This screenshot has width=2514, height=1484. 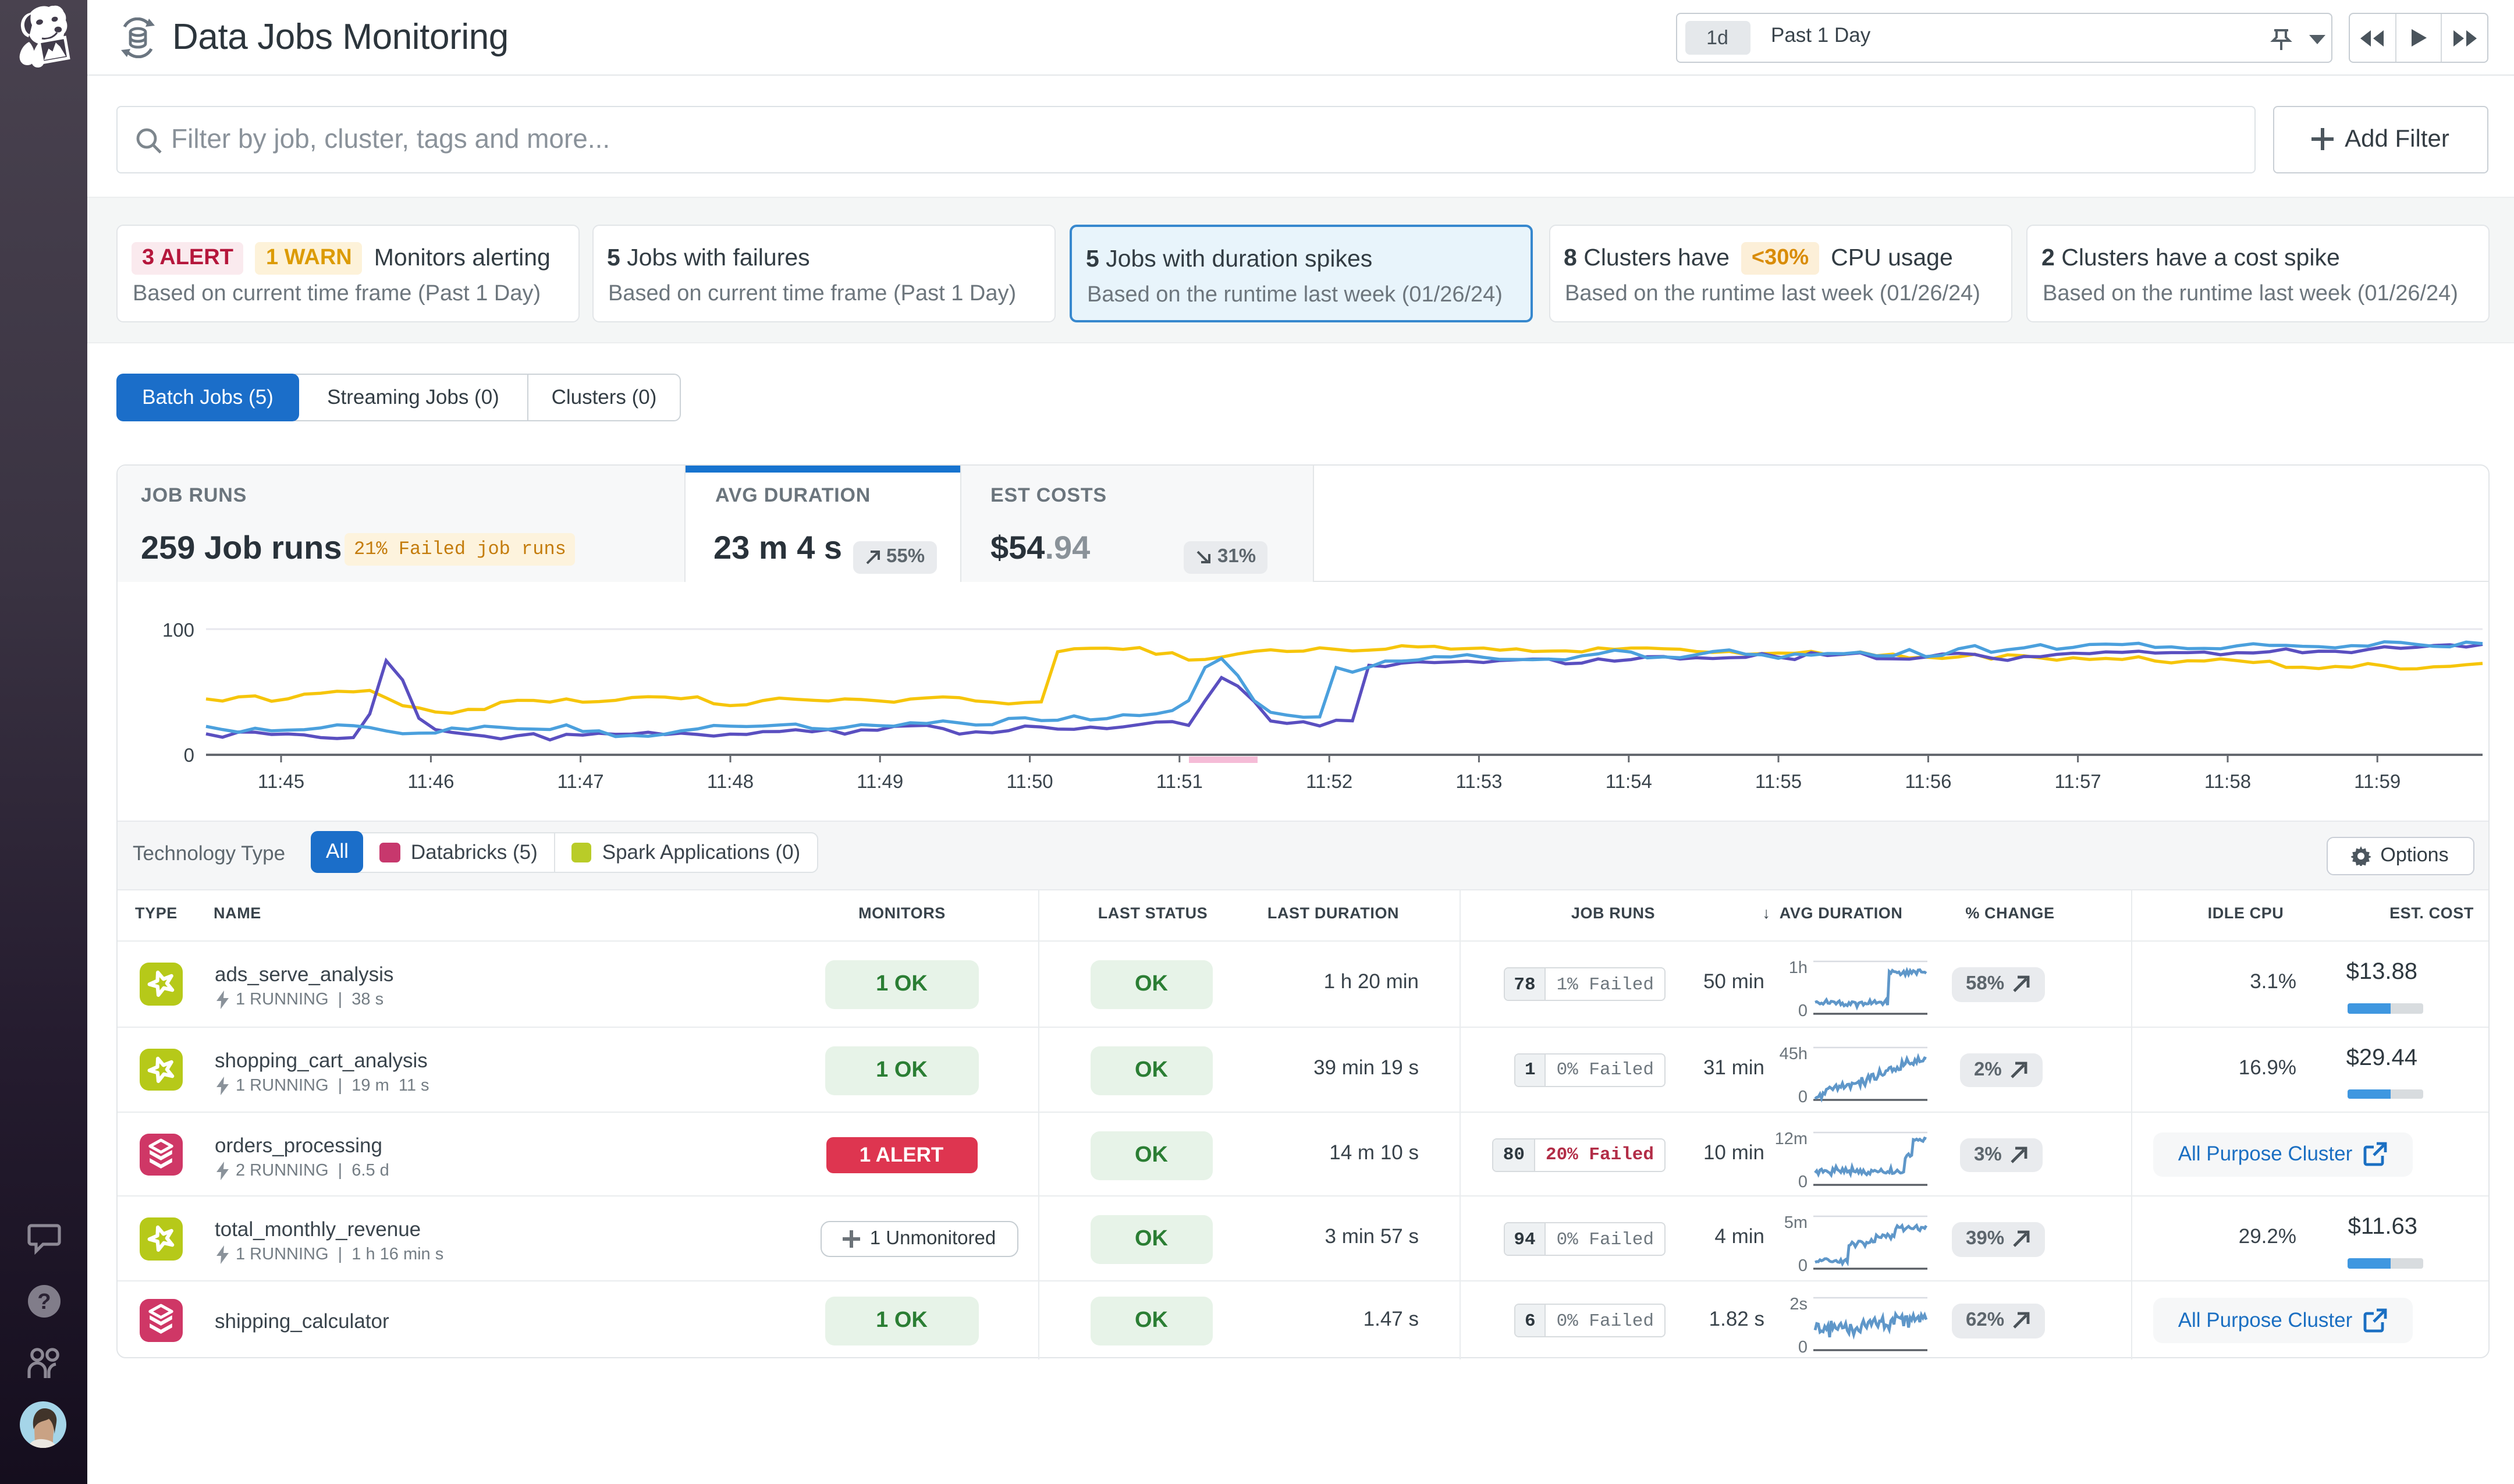 What do you see at coordinates (2078, 781) in the screenshot?
I see `svg-text: 11:57` at bounding box center [2078, 781].